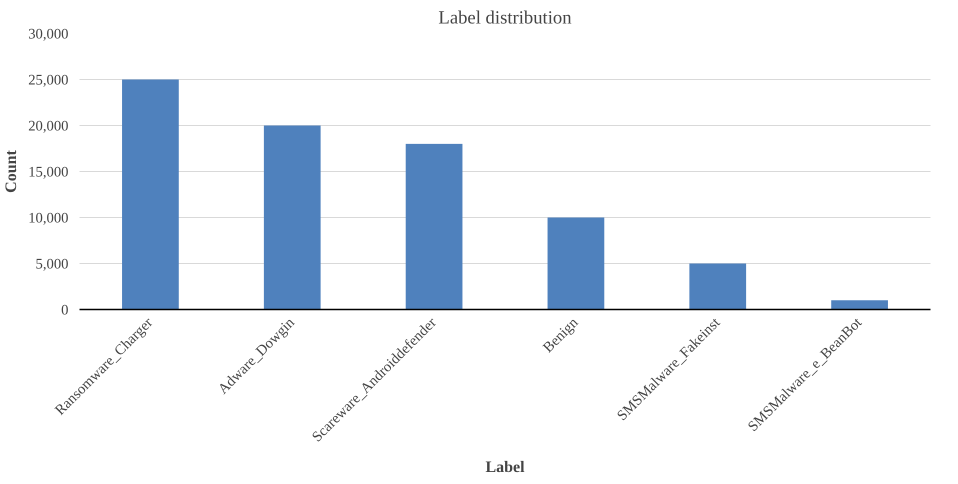 The width and height of the screenshot is (958, 484). What do you see at coordinates (48, 218) in the screenshot?
I see `y-tick-label: 10,000` at bounding box center [48, 218].